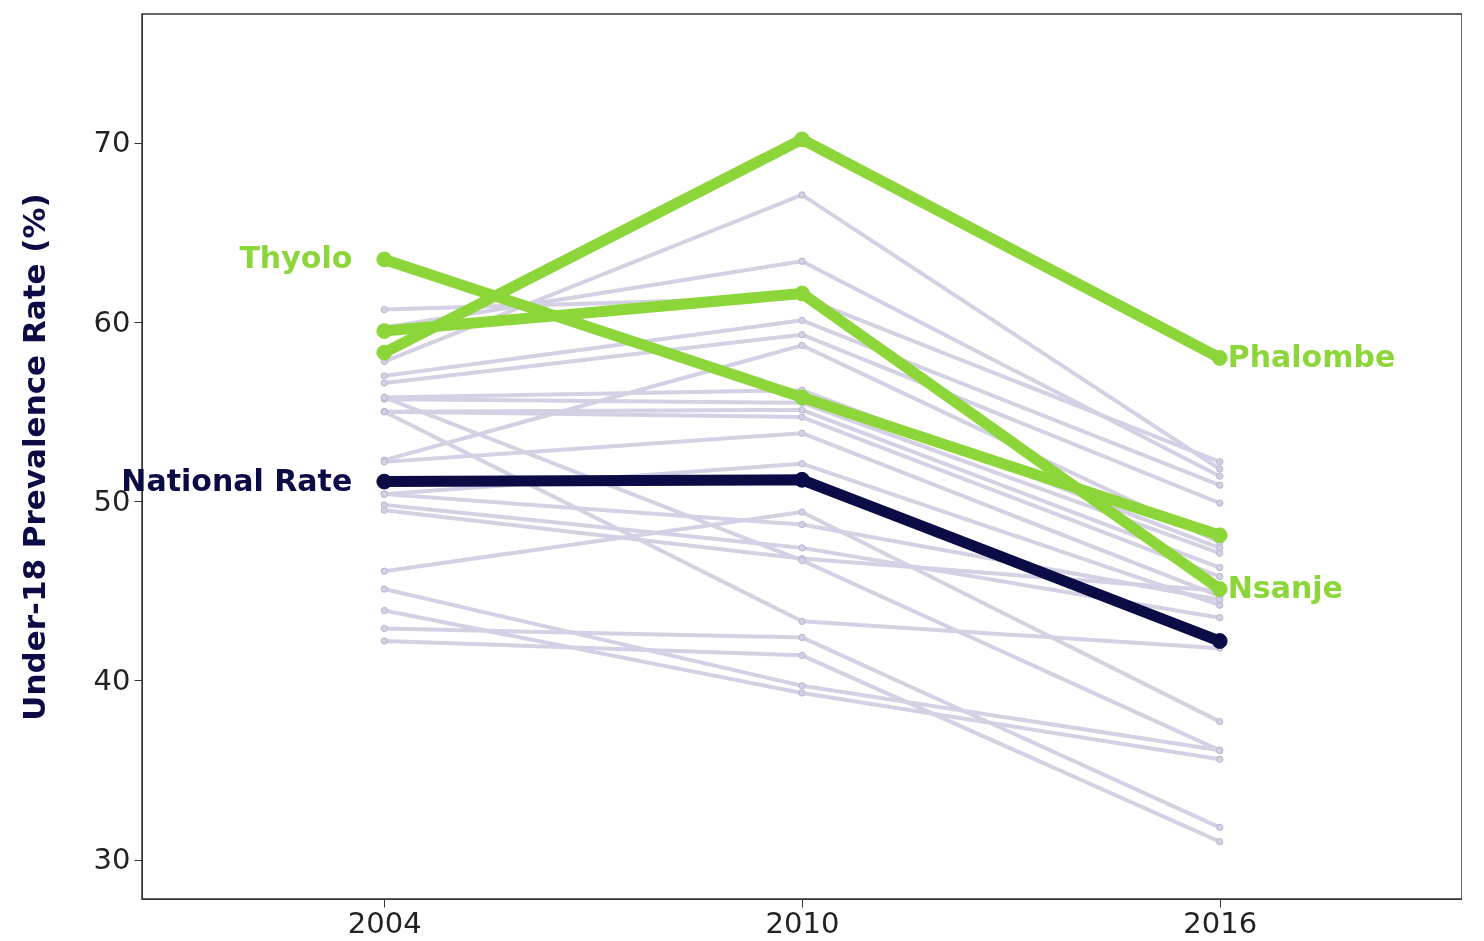 This screenshot has width=1484, height=941. What do you see at coordinates (112, 859) in the screenshot?
I see `y-tick-label: 30` at bounding box center [112, 859].